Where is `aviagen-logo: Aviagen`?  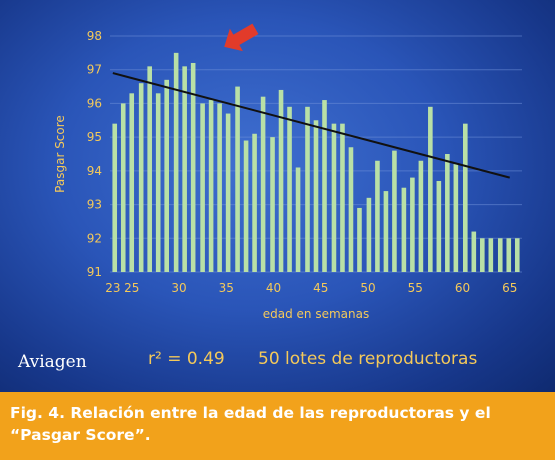
aviagen-logo: Aviagen is located at coordinates (52, 362).